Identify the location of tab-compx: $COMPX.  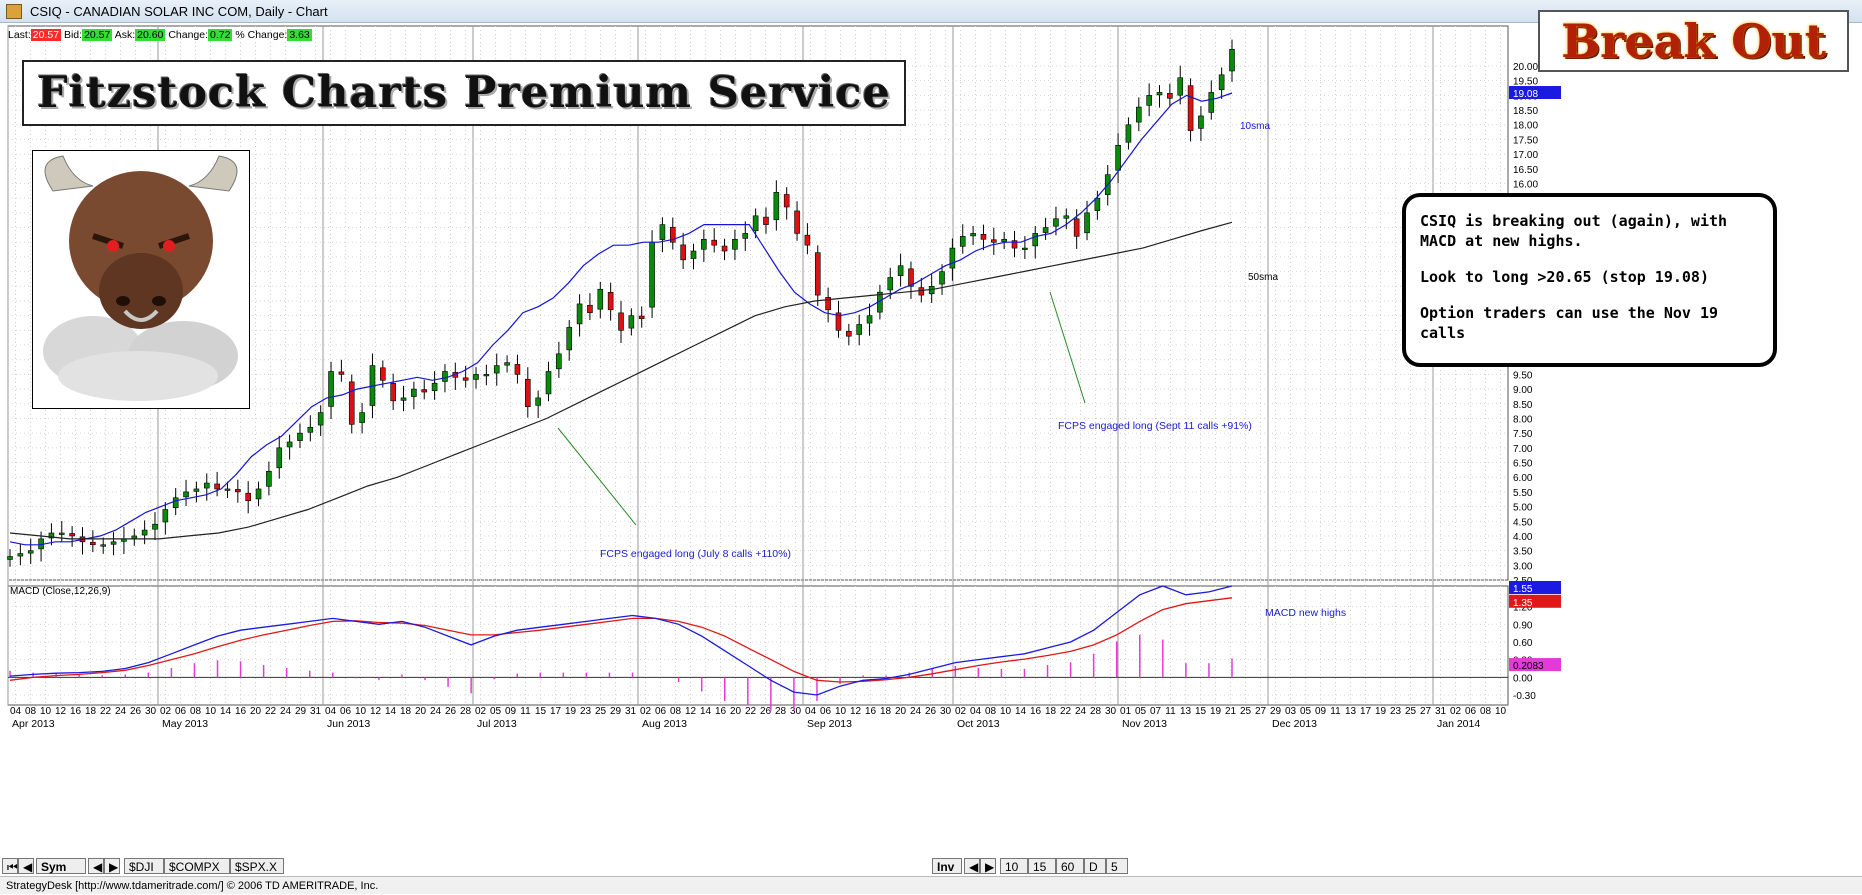
(197, 866).